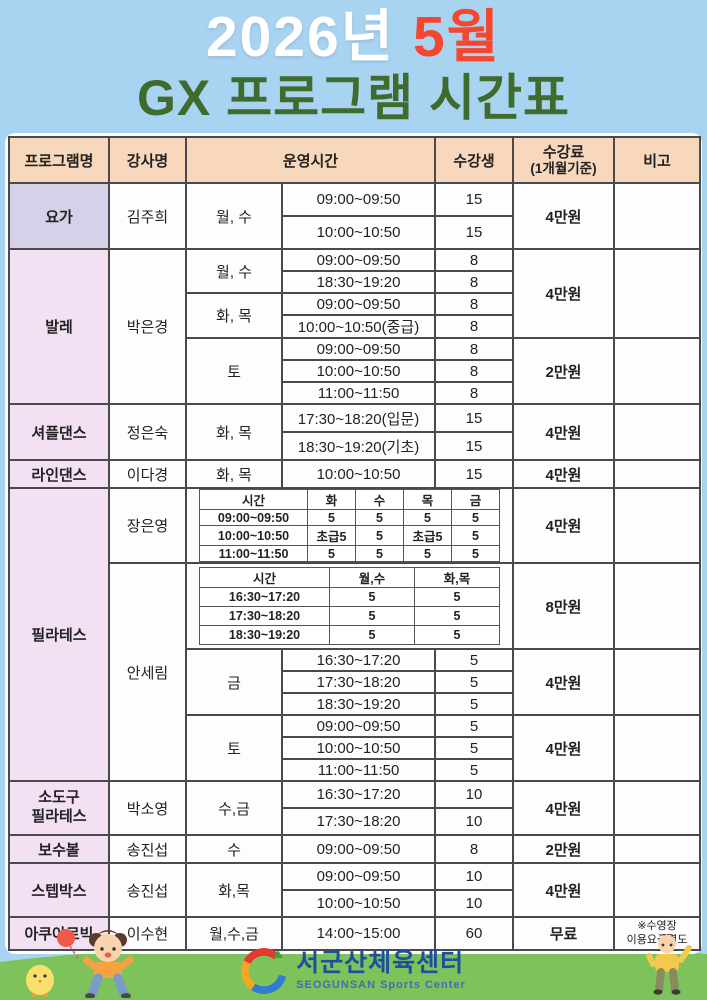  I want to click on table-row: 토 09:00~09:50 8 2만원, so click(355, 371).